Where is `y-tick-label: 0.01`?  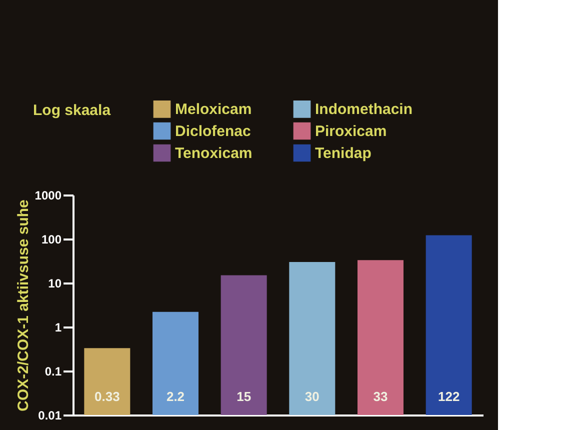 y-tick-label: 0.01 is located at coordinates (50, 415).